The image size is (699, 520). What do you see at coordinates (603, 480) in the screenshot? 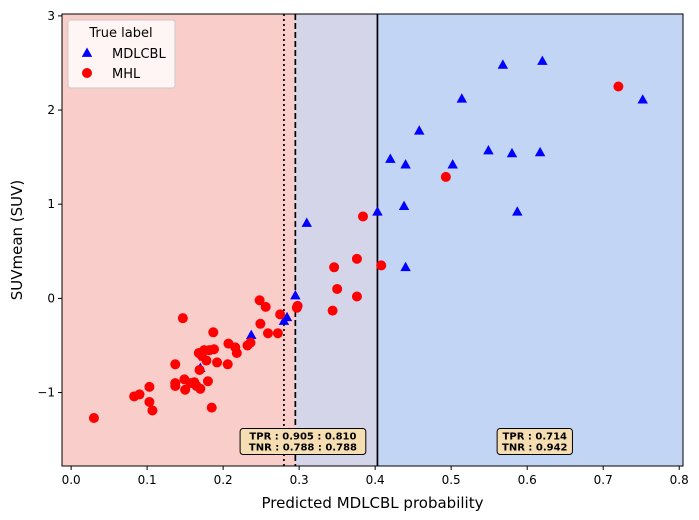
I see `x-tick-label: 0.7` at bounding box center [603, 480].